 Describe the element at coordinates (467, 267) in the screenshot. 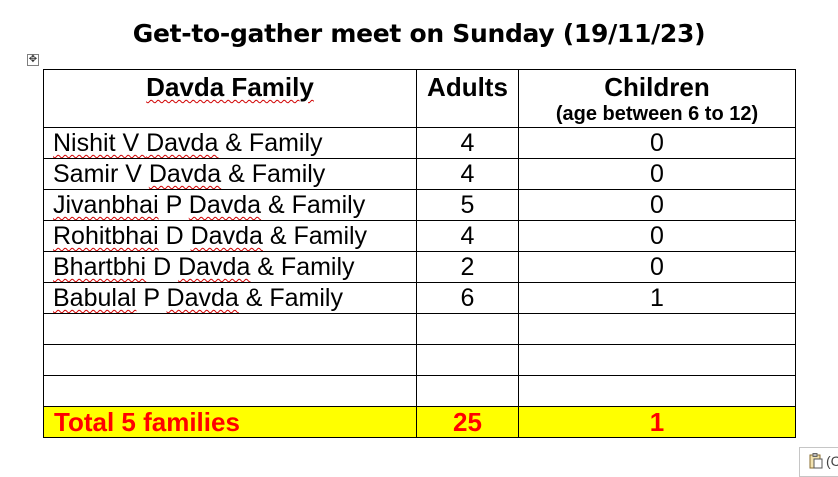

I see `adults-cell: 2` at that location.